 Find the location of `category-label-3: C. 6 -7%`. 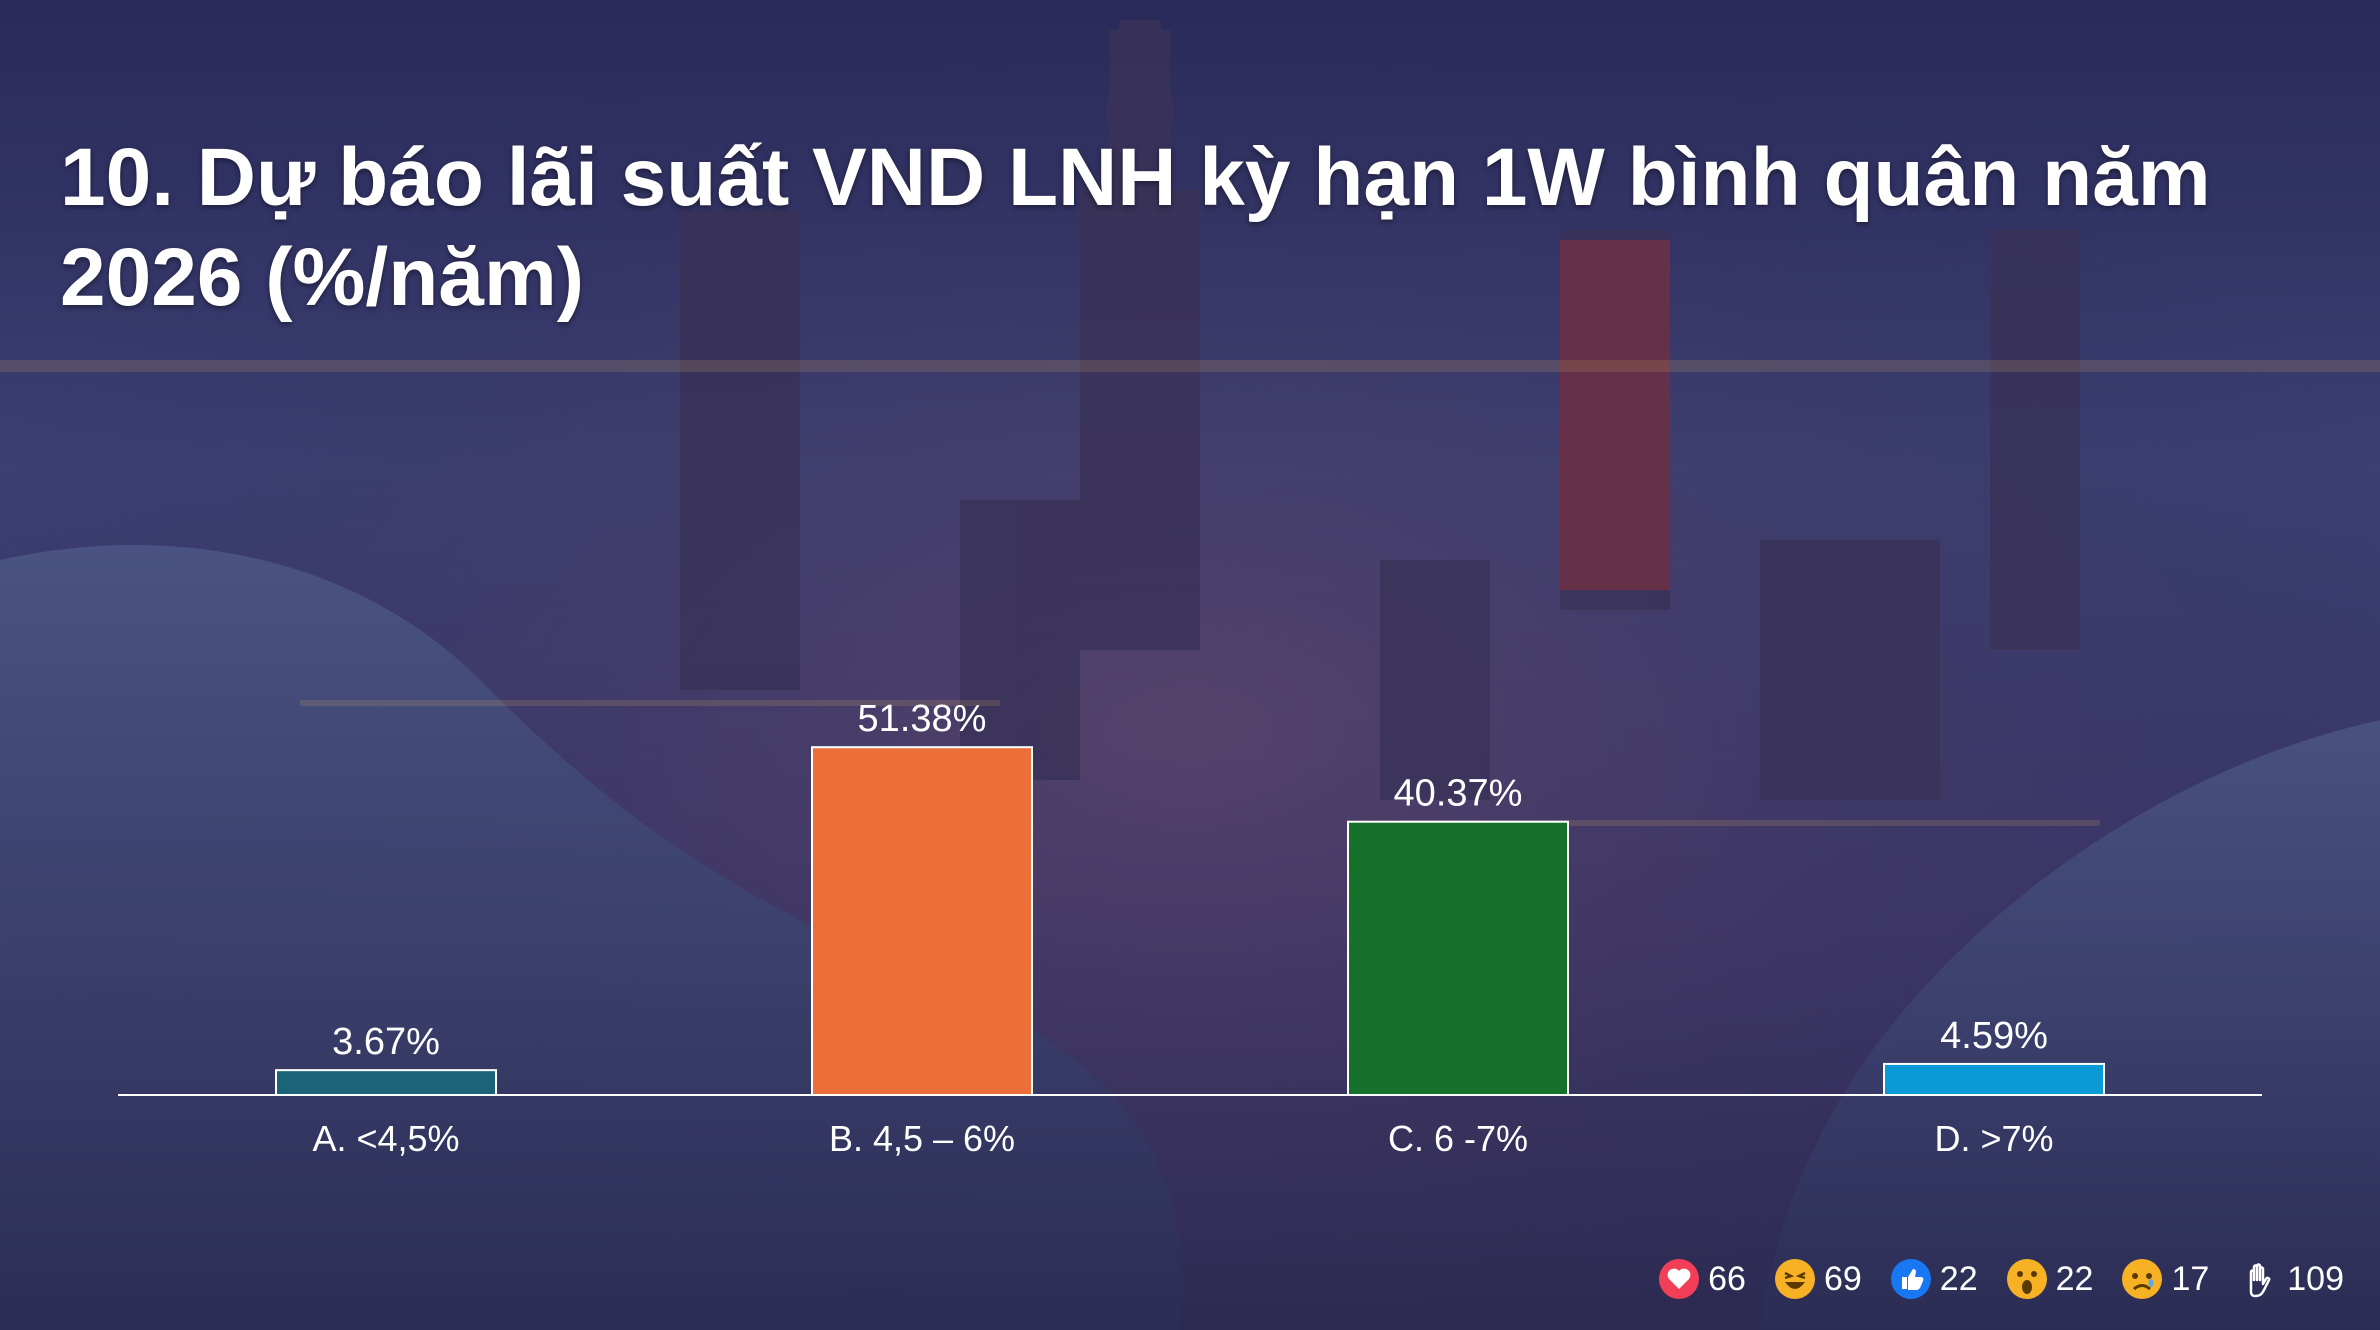

category-label-3: C. 6 -7% is located at coordinates (1458, 1138).